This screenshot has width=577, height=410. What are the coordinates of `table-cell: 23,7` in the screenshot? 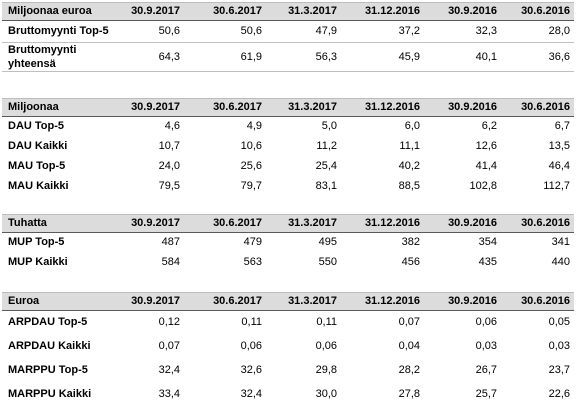 It's located at (559, 370).